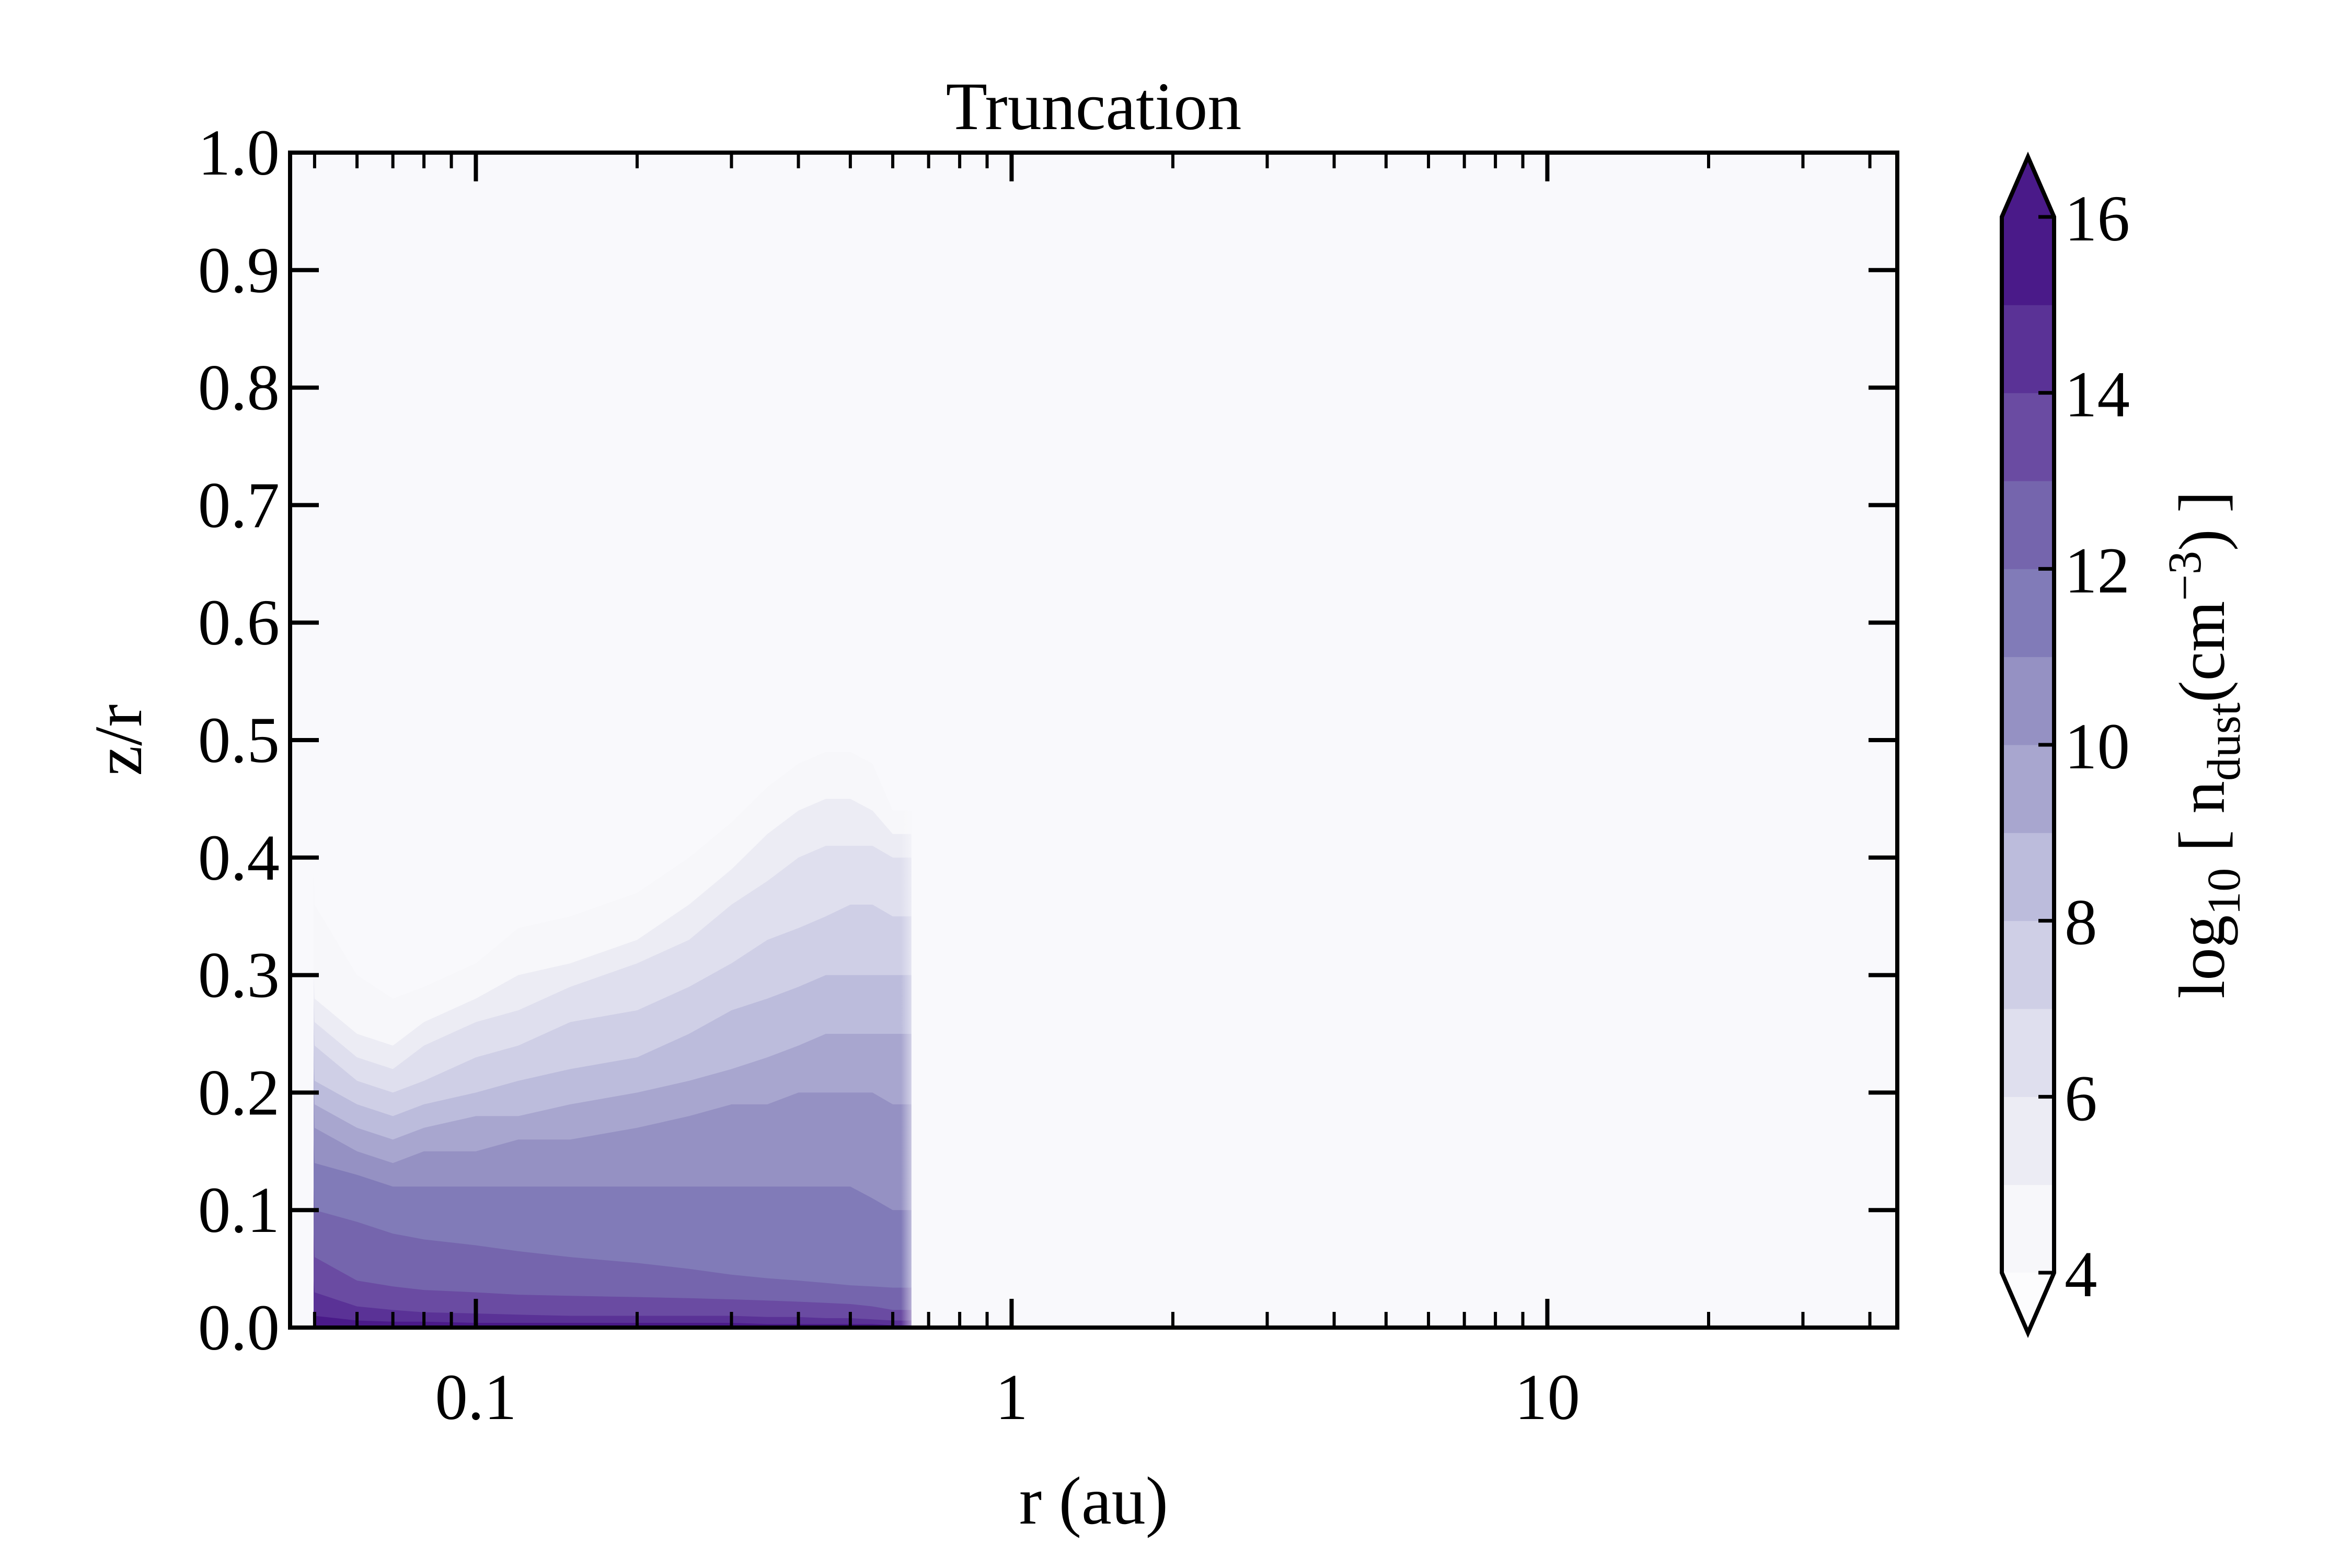  I want to click on y-tick-label: 0.3, so click(239, 976).